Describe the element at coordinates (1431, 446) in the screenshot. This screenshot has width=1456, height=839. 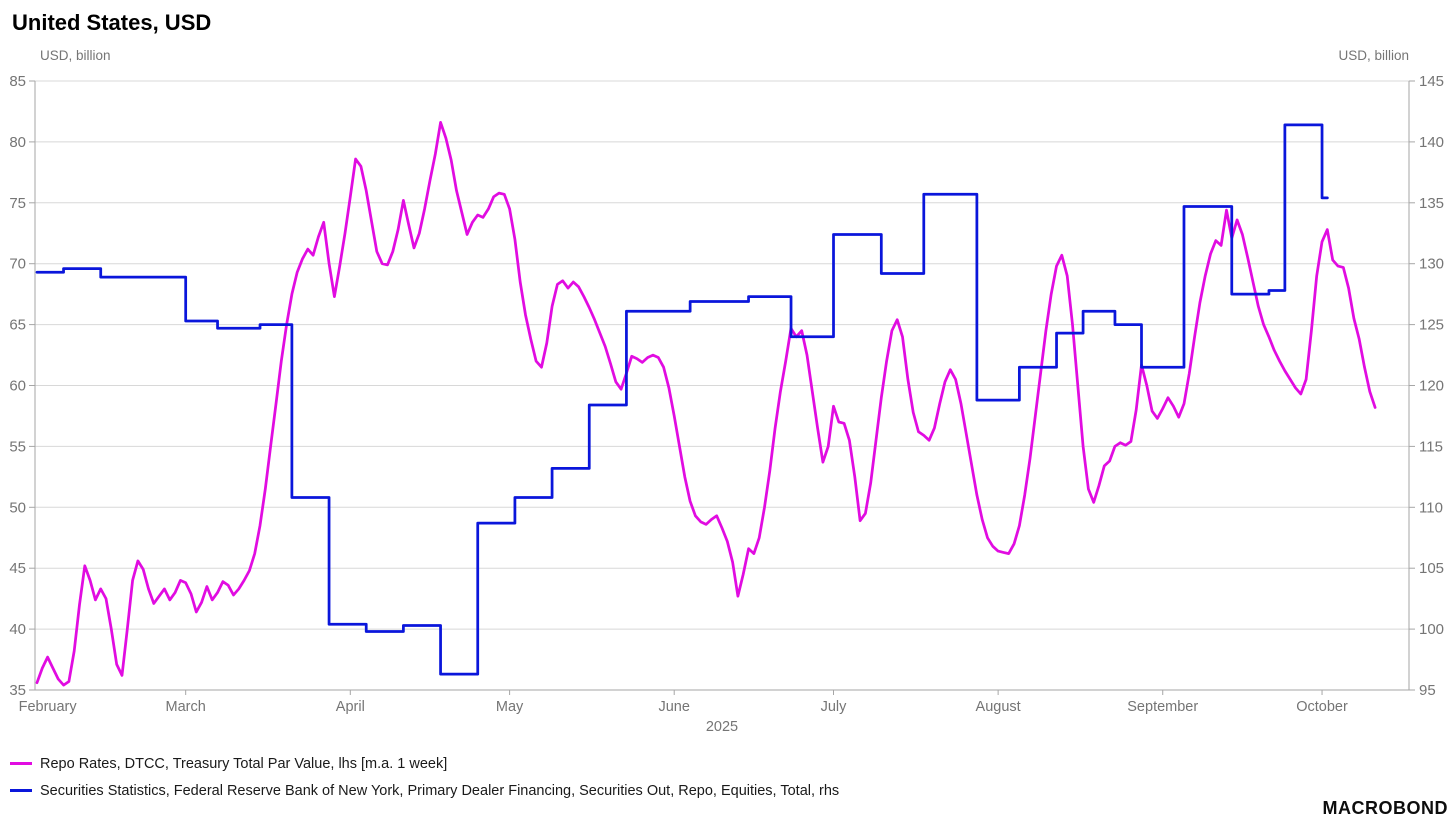
I see `right-axis-tick-label: 115` at that location.